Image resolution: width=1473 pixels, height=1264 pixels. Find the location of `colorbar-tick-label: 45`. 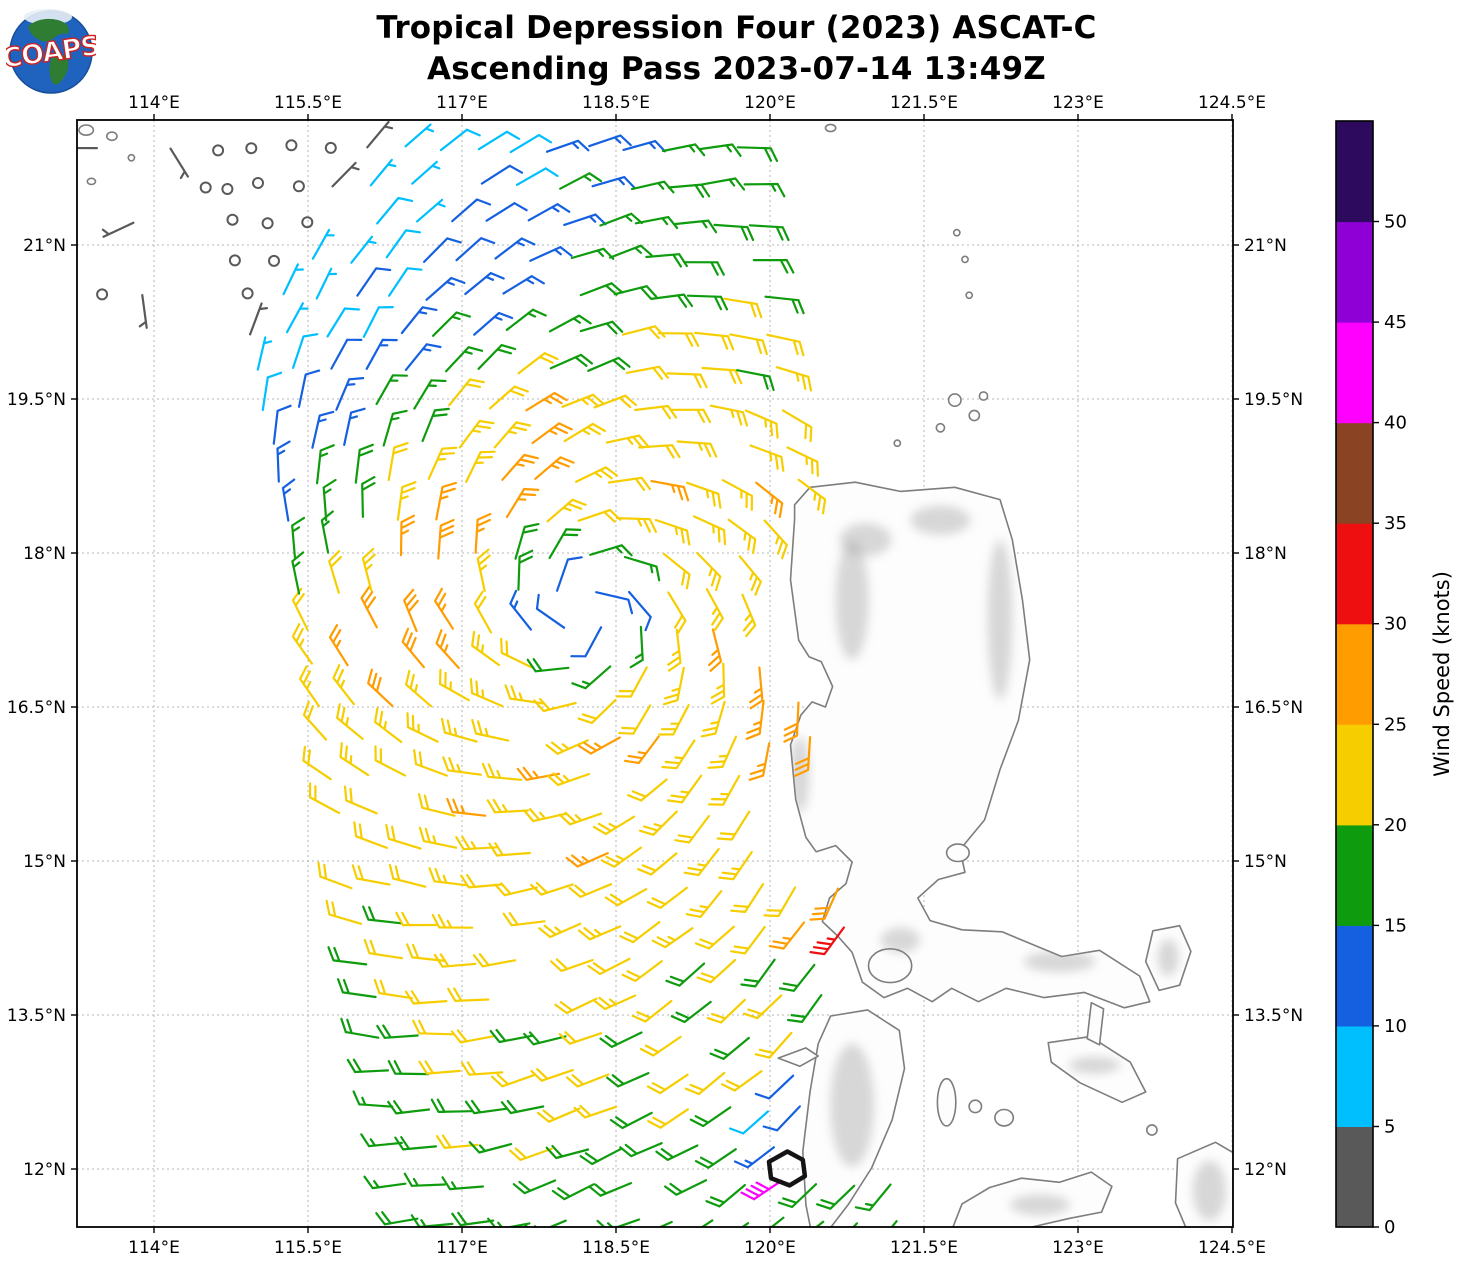

colorbar-tick-label: 45 is located at coordinates (1395, 322).